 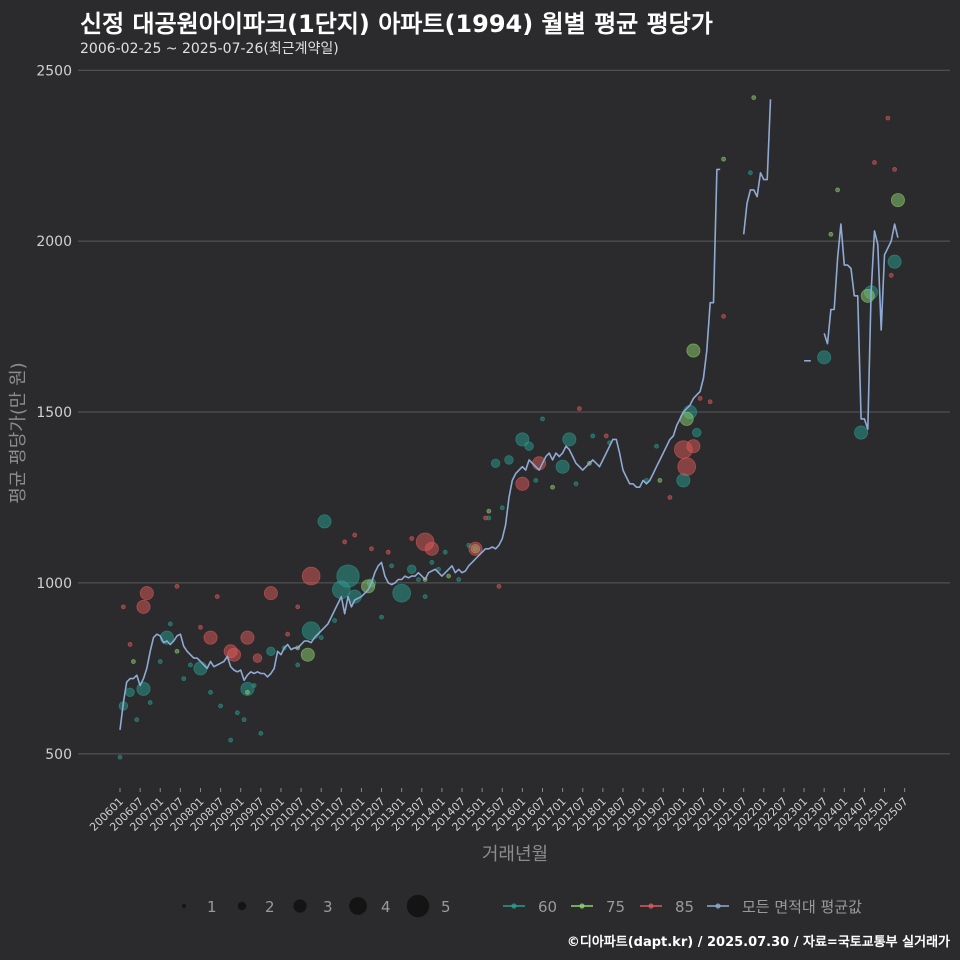 I want to click on color-legend-label-1: 75, so click(x=615, y=907).